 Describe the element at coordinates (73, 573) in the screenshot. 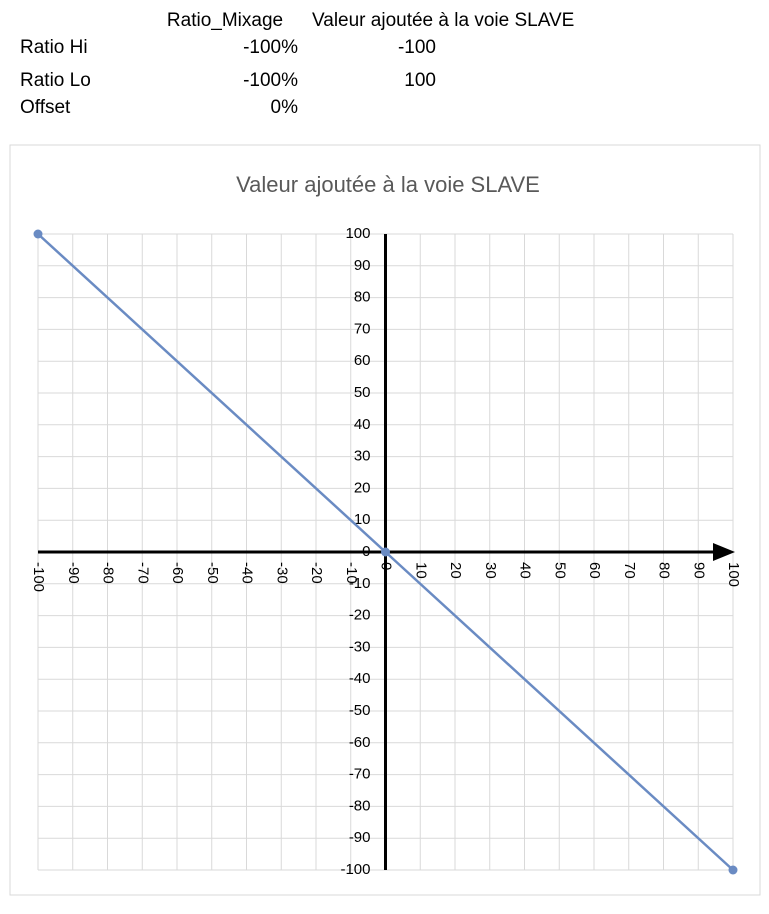

I see `x-tick-label: -90` at that location.